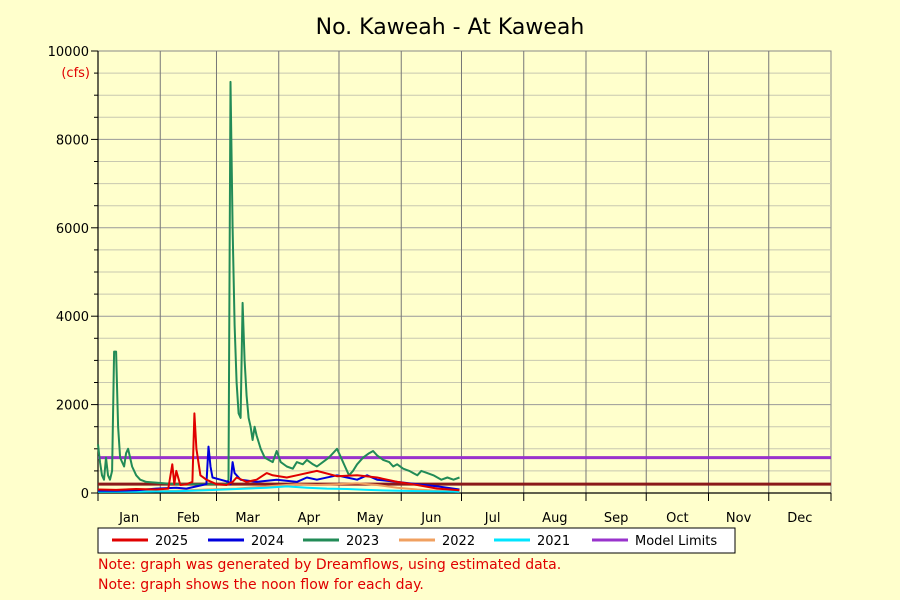 The height and width of the screenshot is (600, 900). What do you see at coordinates (267, 541) in the screenshot?
I see `legend-label: 2024` at bounding box center [267, 541].